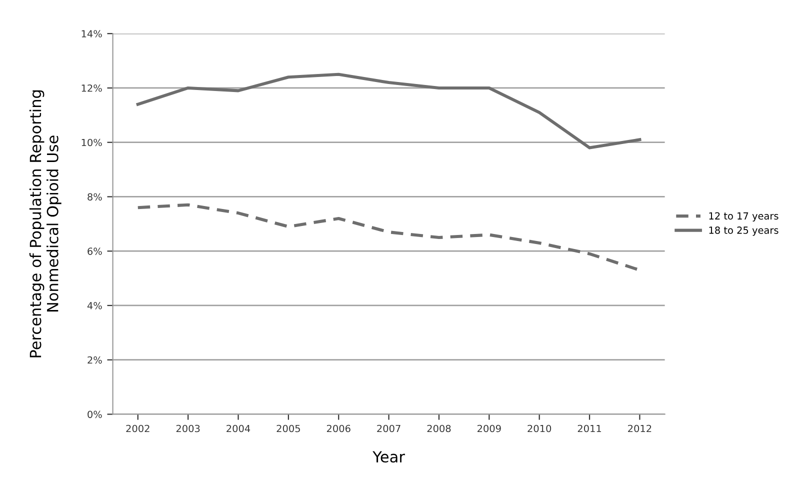  Describe the element at coordinates (45, 224) in the screenshot. I see `y-axis-title: Percentage of Population Reporting Nonmedical Opioid Use` at that location.